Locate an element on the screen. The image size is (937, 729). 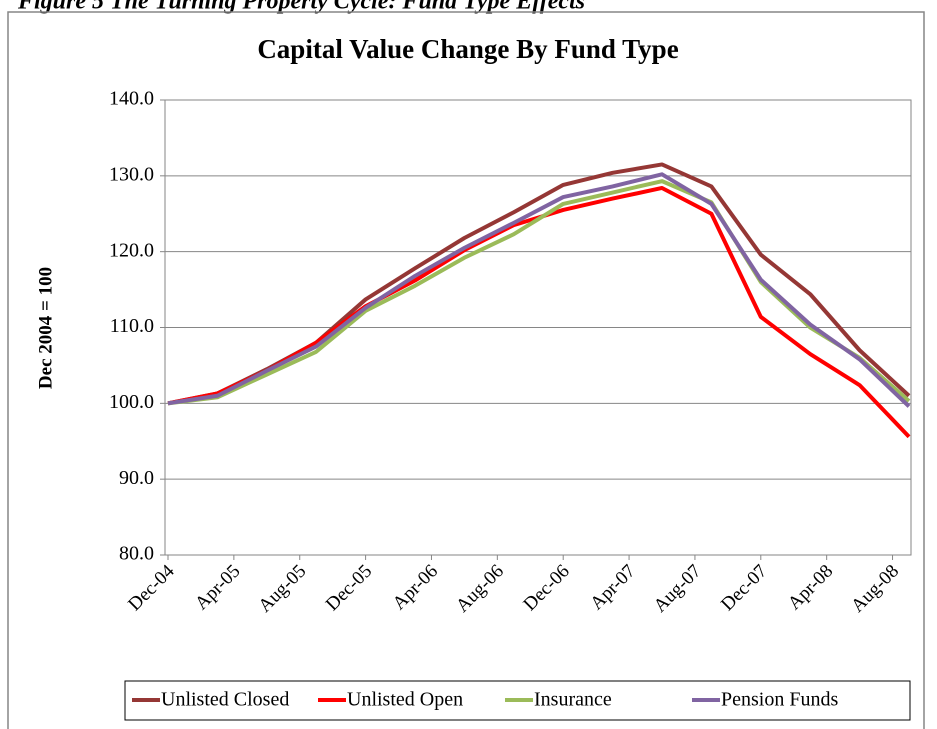
y-tick-label: 110.0 is located at coordinates (132, 326).